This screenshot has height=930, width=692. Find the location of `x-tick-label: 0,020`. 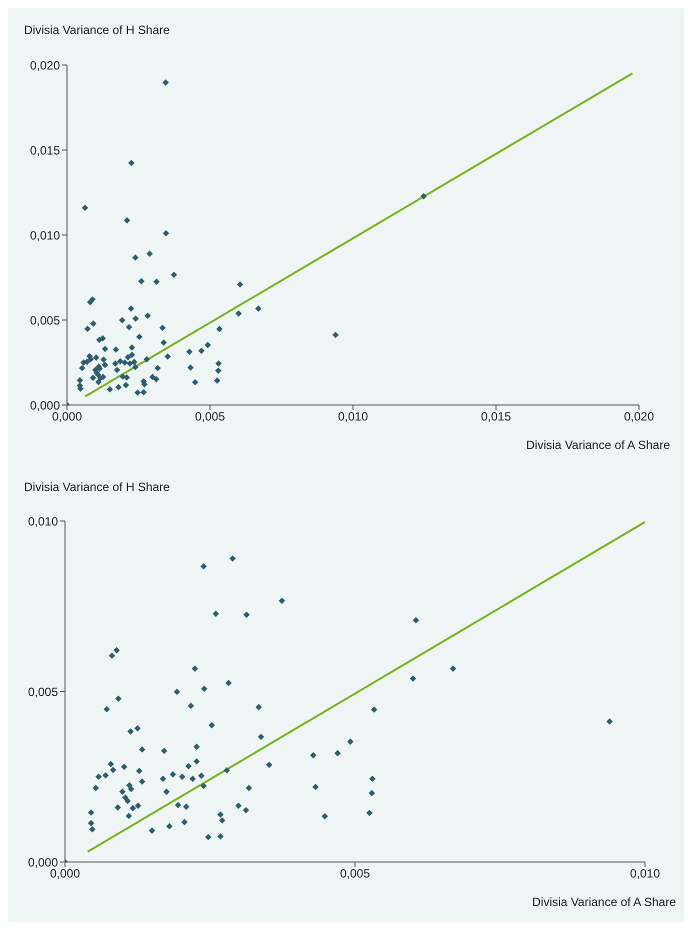

x-tick-label: 0,020 is located at coordinates (639, 417).